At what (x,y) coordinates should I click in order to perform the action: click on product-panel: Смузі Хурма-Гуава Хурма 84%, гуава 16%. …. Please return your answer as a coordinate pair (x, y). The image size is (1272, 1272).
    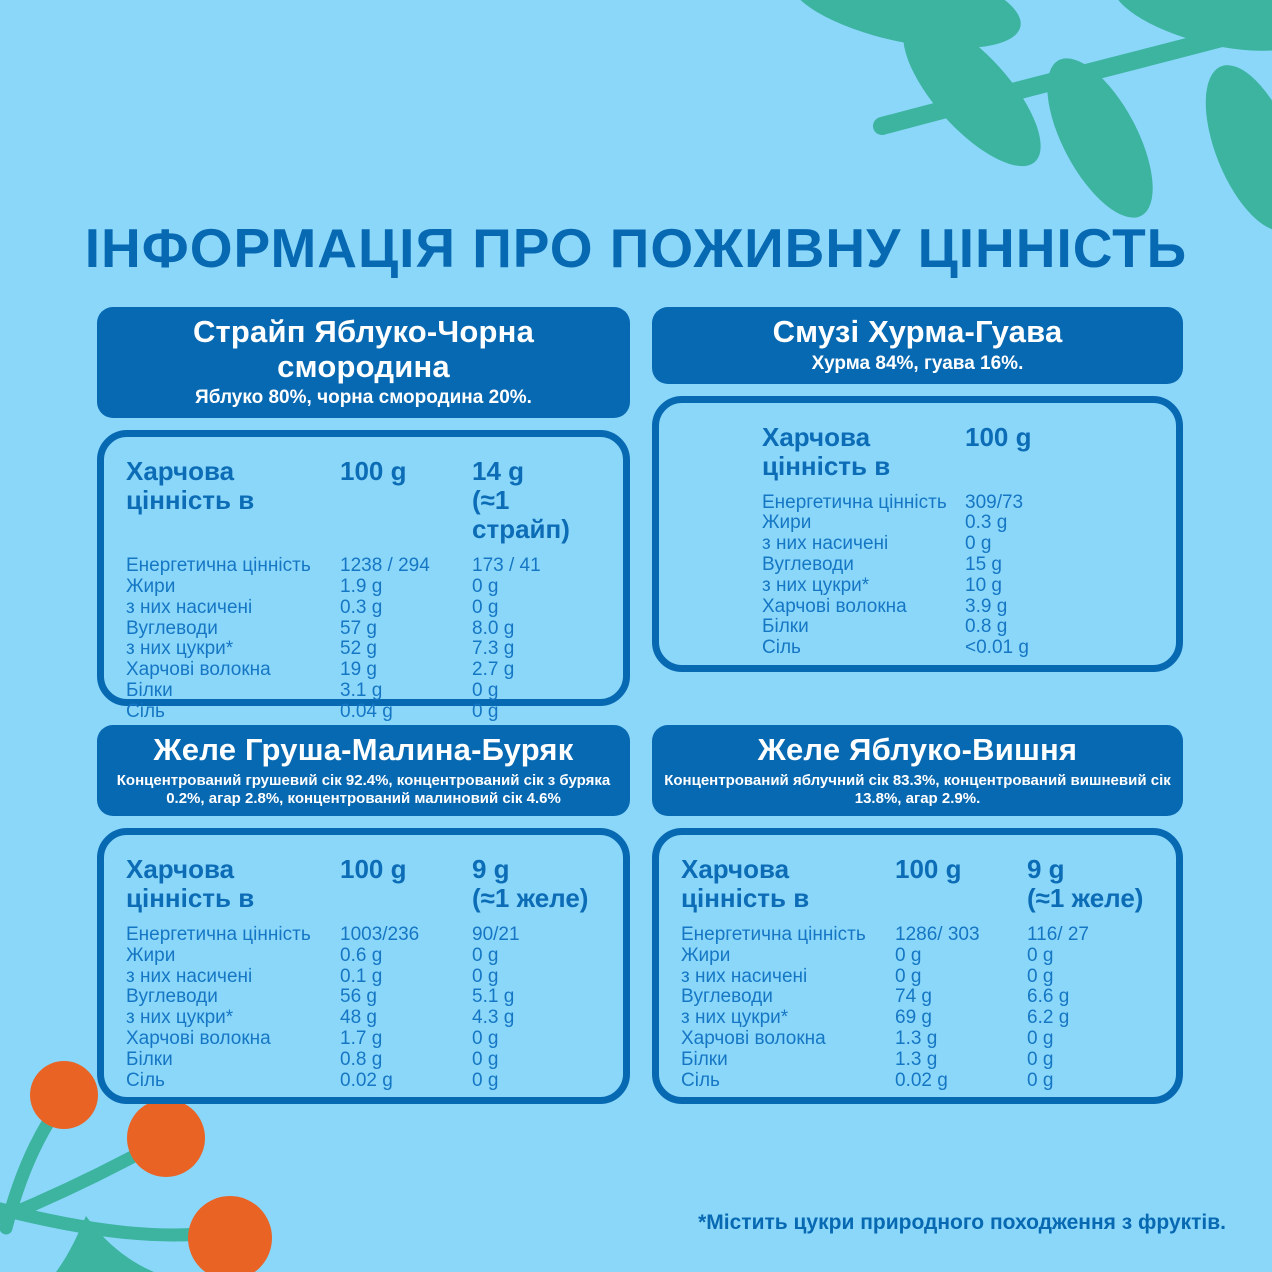
    Looking at the image, I should click on (917, 506).